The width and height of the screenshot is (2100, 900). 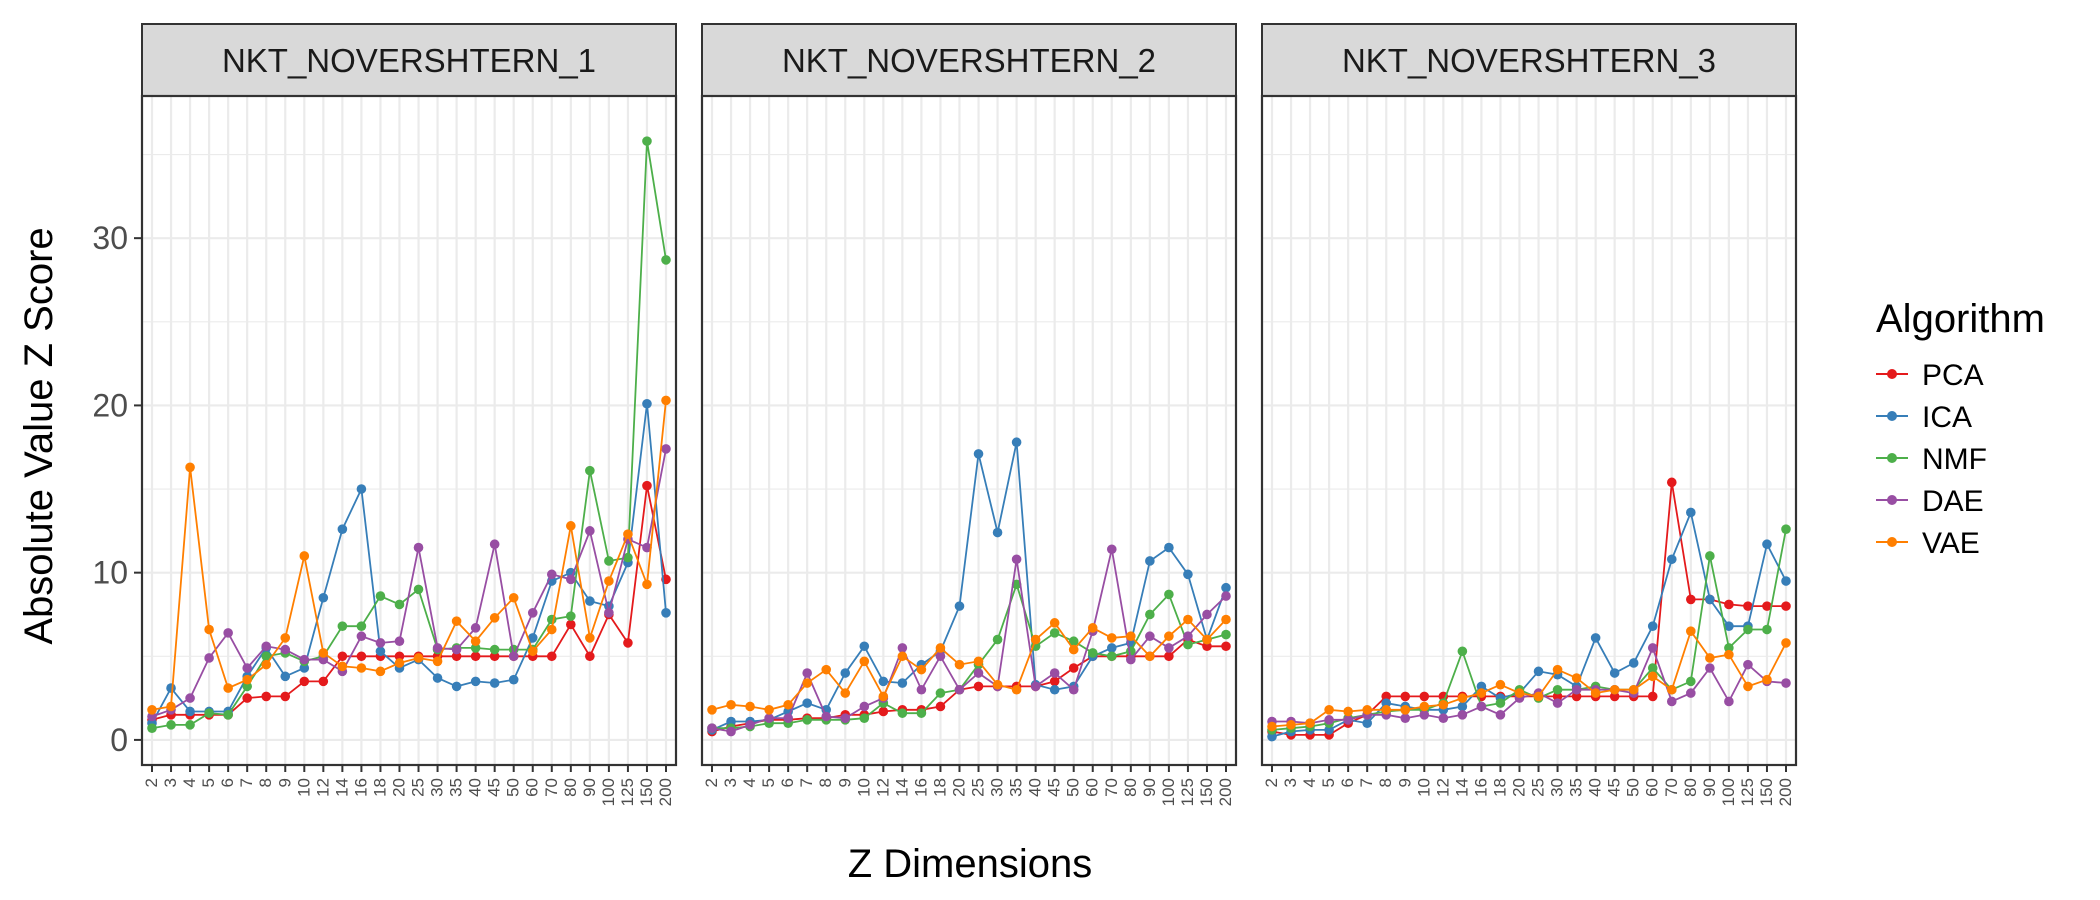 I want to click on x-tick-label: 10, so click(x=1423, y=787).